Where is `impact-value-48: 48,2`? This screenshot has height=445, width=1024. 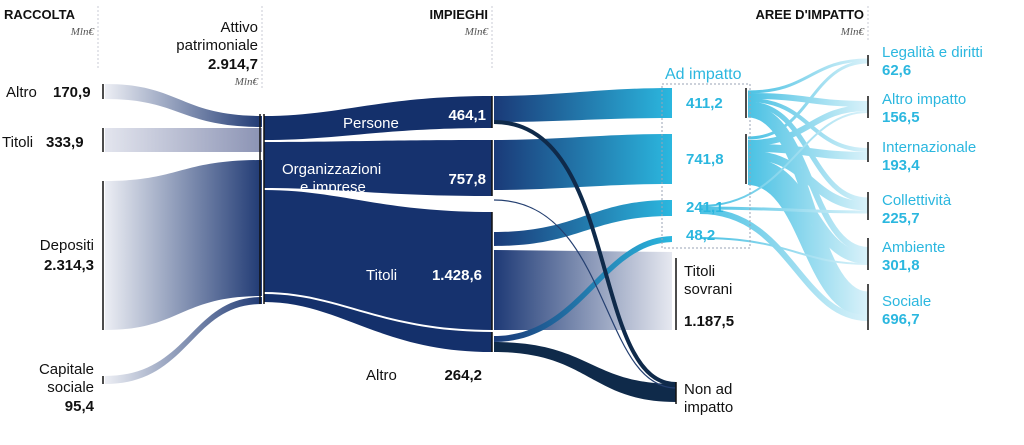
impact-value-48: 48,2 is located at coordinates (700, 235).